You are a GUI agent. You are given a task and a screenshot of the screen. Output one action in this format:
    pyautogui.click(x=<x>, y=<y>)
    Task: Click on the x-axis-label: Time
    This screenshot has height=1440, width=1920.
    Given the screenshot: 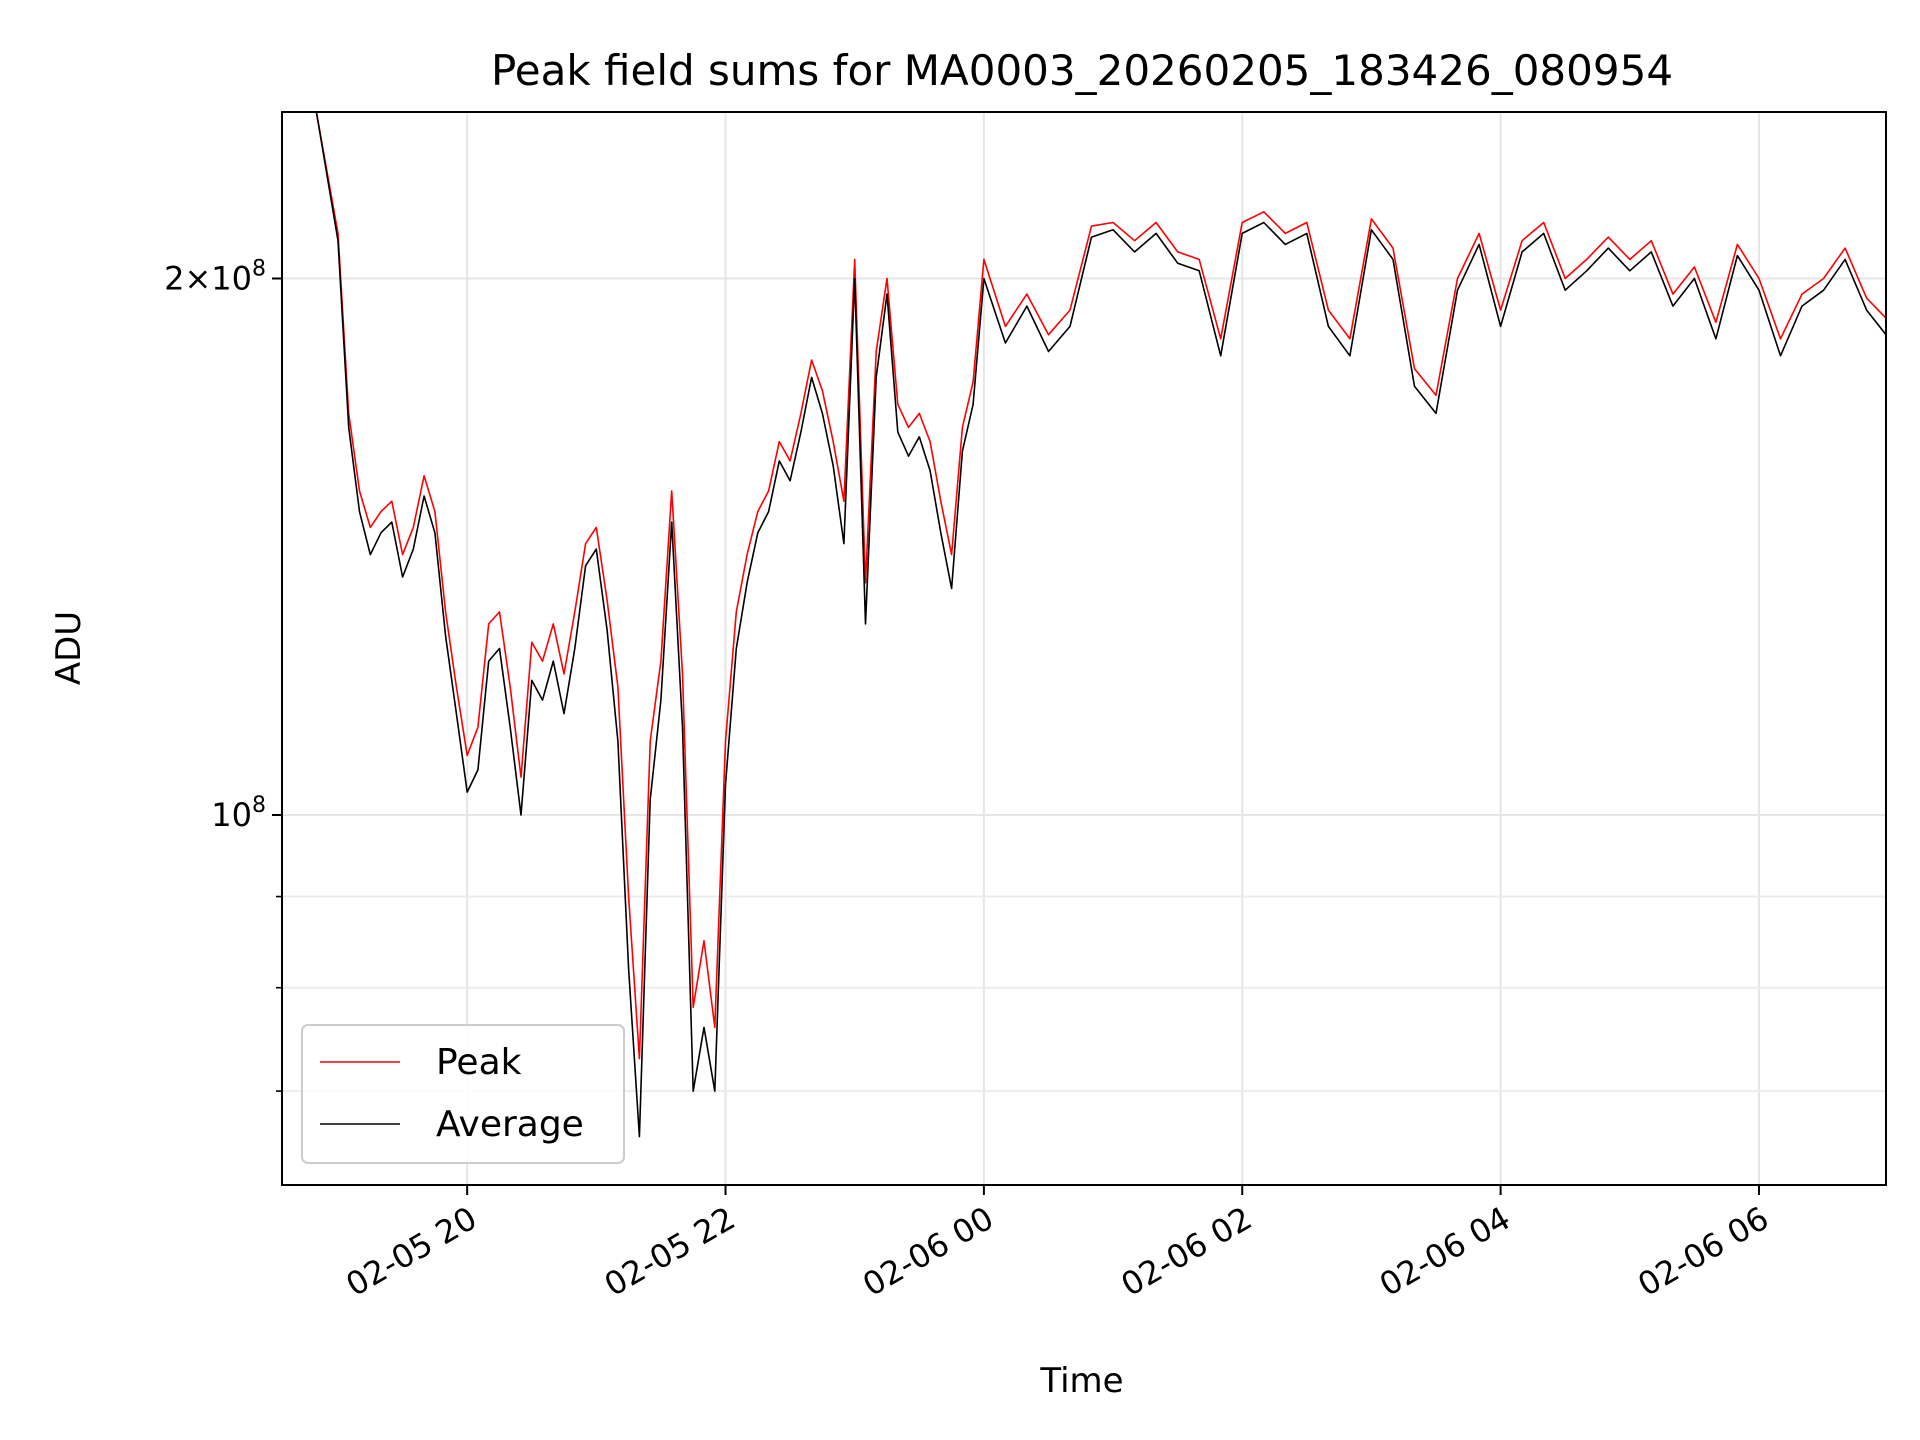 What is the action you would take?
    pyautogui.click(x=1081, y=1381)
    